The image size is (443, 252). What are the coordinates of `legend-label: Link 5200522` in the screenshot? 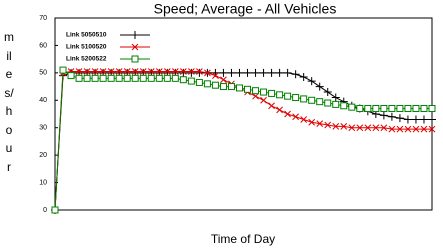 It's located at (86, 59).